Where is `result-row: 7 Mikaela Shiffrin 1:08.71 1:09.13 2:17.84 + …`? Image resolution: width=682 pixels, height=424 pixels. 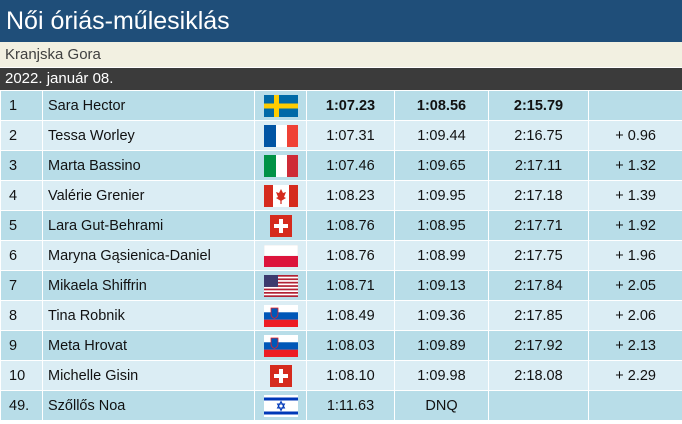
result-row: 7 Mikaela Shiffrin 1:08.71 1:09.13 2:17.84 + … is located at coordinates (341, 285).